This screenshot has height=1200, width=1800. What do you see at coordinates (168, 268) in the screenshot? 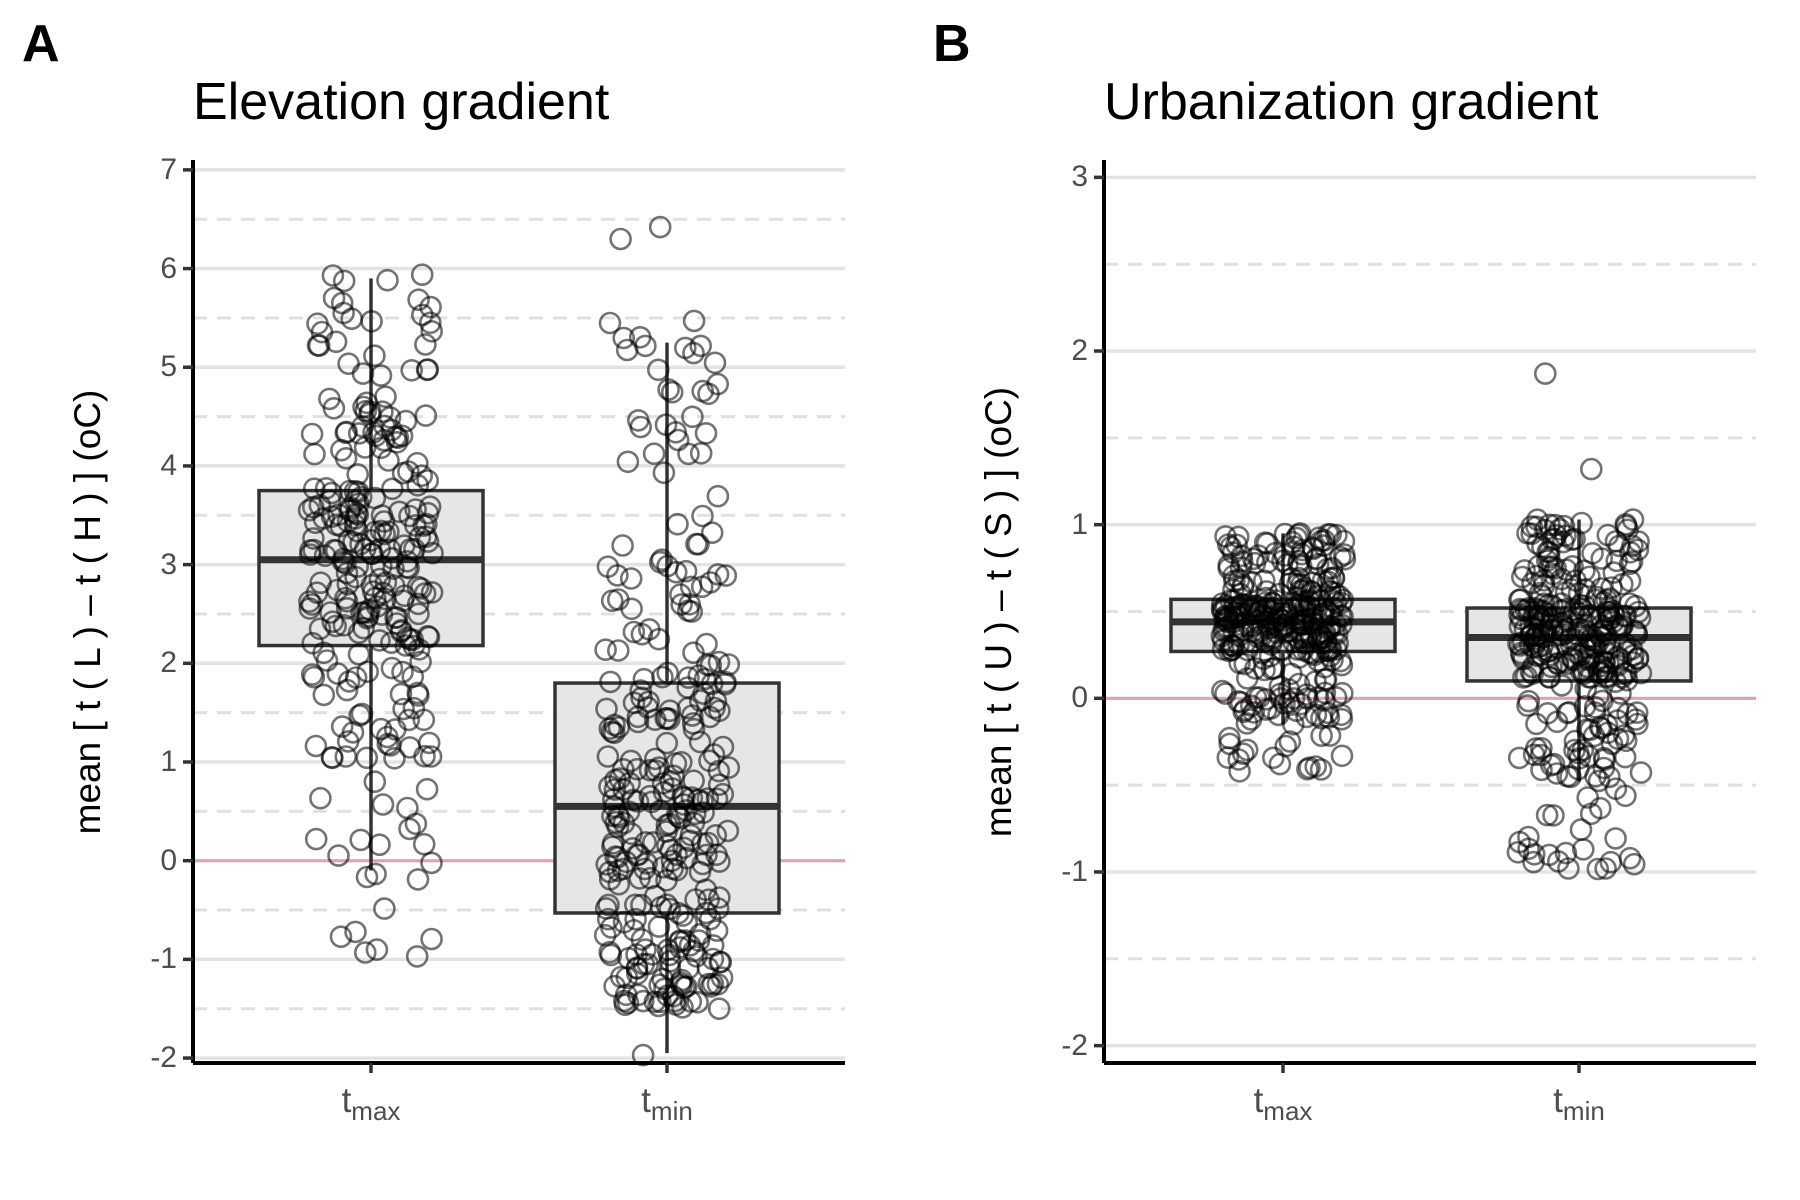
I see `y-tick-label: 6` at bounding box center [168, 268].